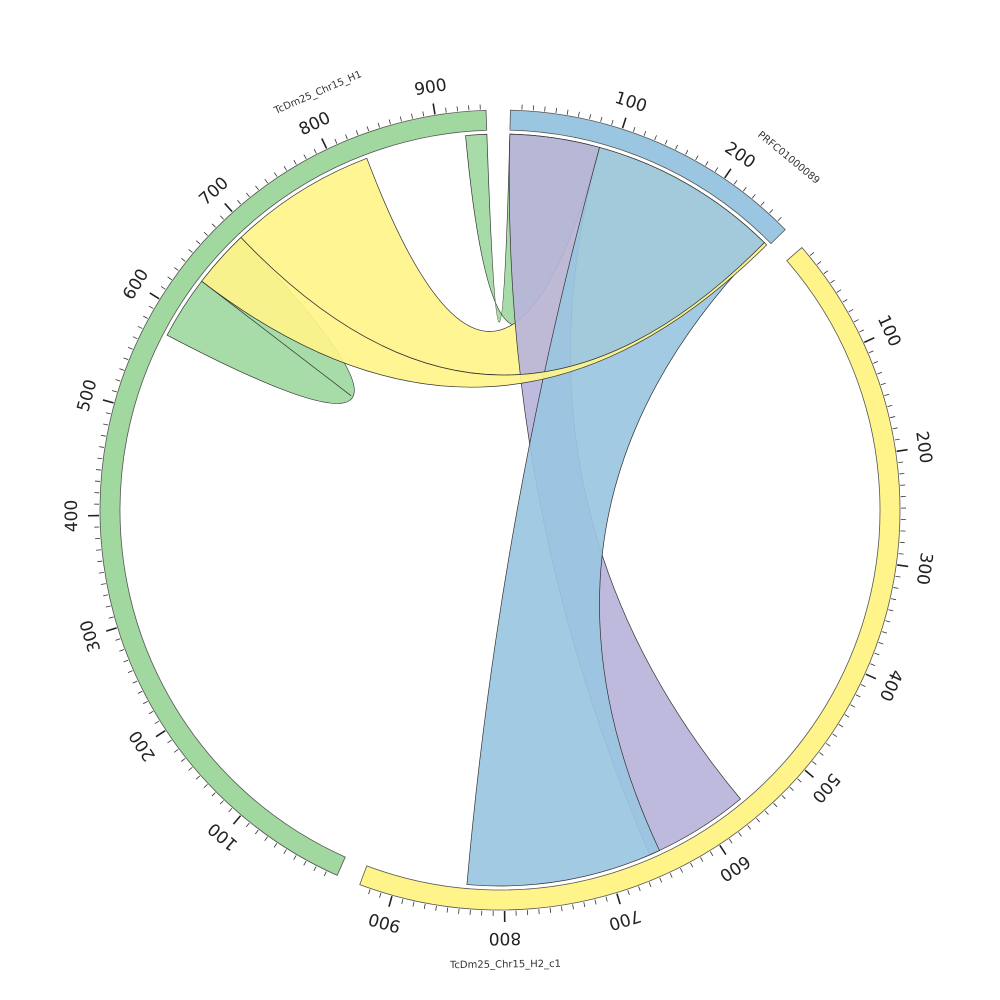  Describe the element at coordinates (647, 177) in the screenshot. I see `segment-arc-prfc` at that location.